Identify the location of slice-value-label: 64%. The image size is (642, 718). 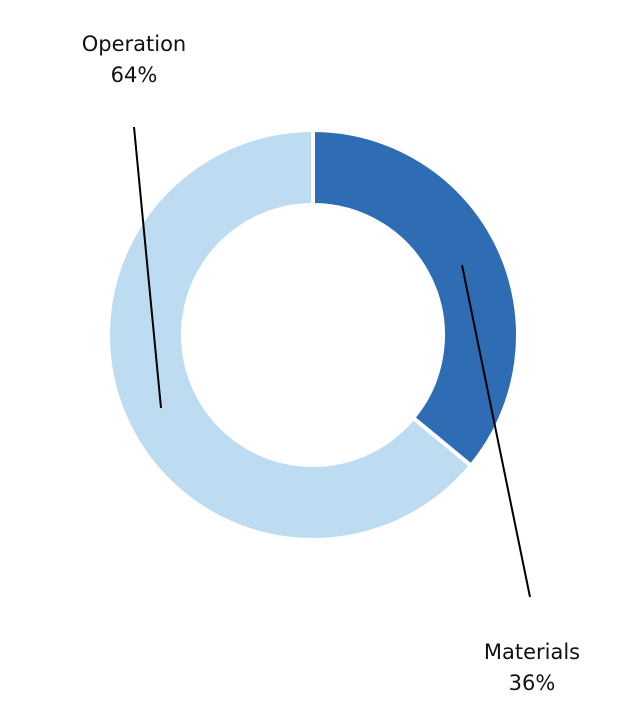
(134, 75).